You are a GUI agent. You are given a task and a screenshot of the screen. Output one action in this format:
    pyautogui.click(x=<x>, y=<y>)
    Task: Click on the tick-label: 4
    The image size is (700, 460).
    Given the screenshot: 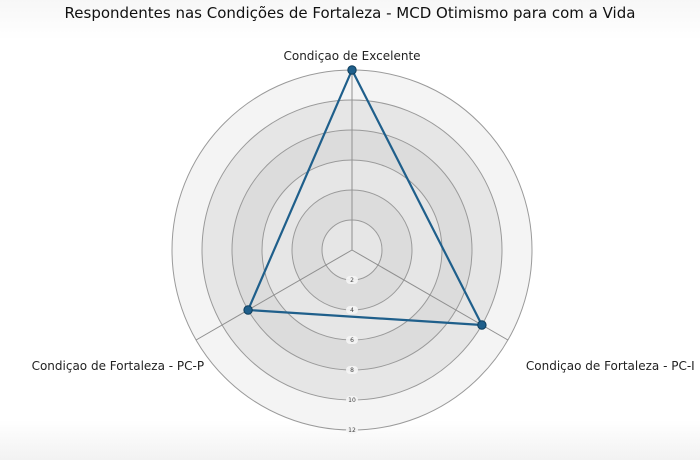 What is the action you would take?
    pyautogui.click(x=352, y=310)
    